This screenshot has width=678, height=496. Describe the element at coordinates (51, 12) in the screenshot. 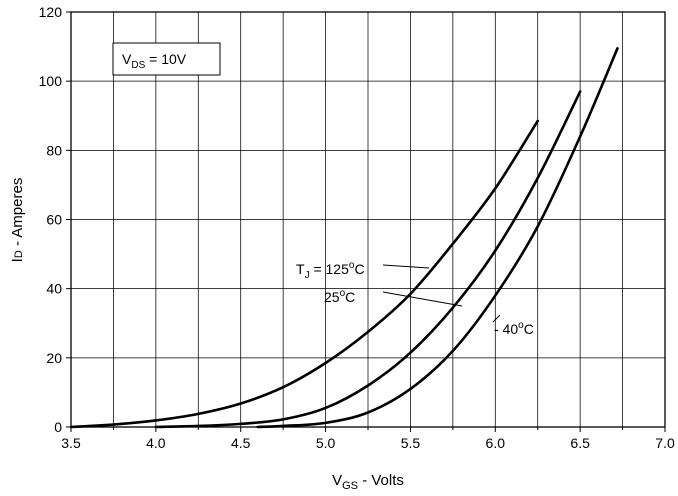

I see `y-tick-label: 120` at that location.